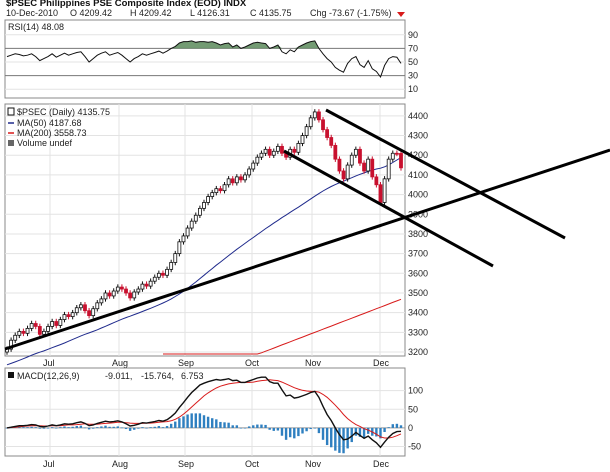  Describe the element at coordinates (271, 13) in the screenshot. I see `header-close: C 4135.75` at that location.